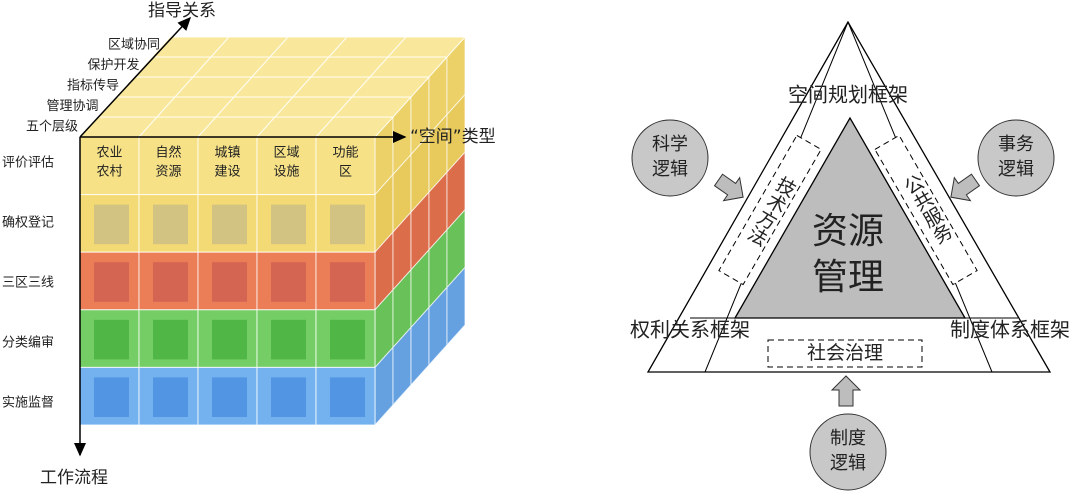  I want to click on circle-label: 事务, so click(1016, 144).